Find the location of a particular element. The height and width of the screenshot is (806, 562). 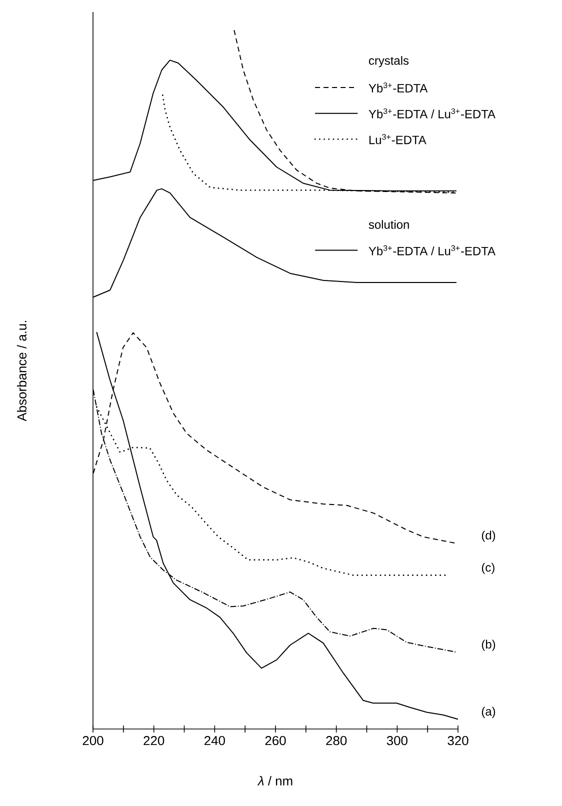

annotation: crystals is located at coordinates (388, 62).